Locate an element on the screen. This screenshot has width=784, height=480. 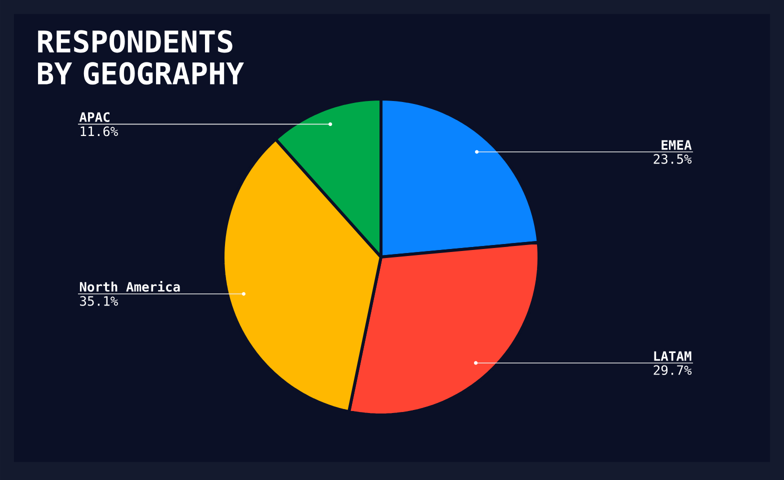
data-label: 11.6% is located at coordinates (99, 131).